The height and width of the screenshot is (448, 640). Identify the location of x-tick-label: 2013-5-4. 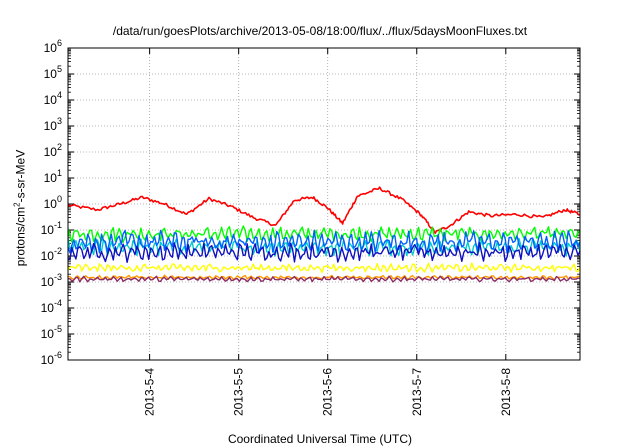
(150, 392).